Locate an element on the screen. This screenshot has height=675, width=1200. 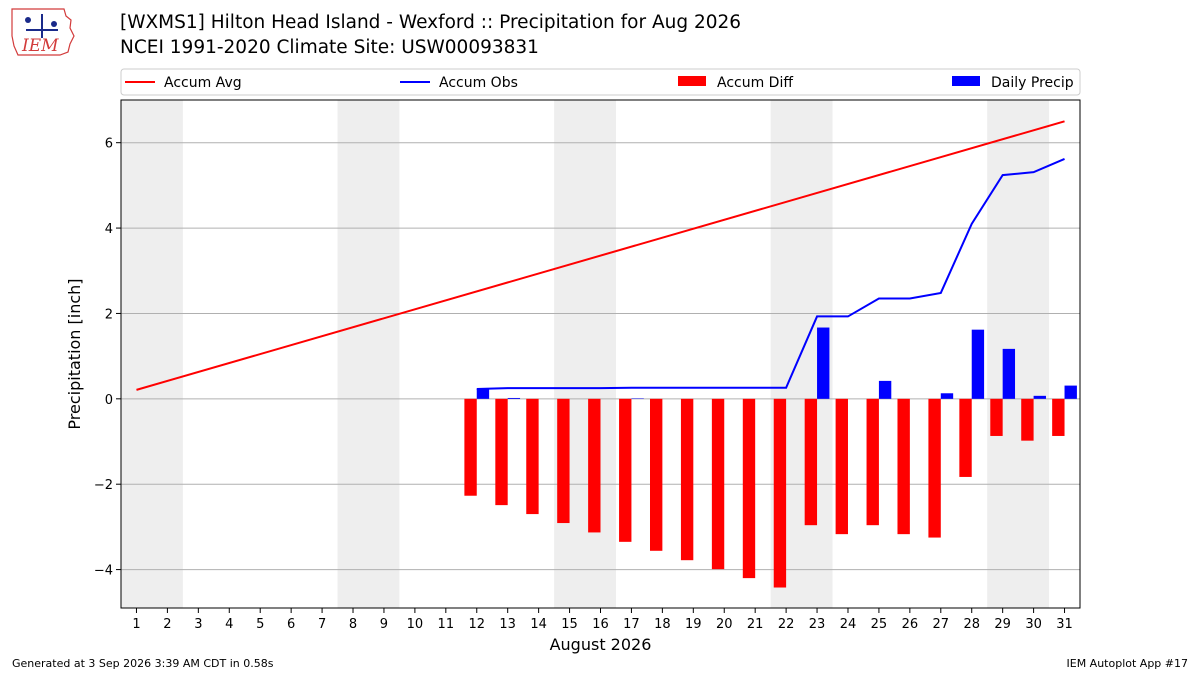
y-tick-label: −2 is located at coordinates (103, 485).